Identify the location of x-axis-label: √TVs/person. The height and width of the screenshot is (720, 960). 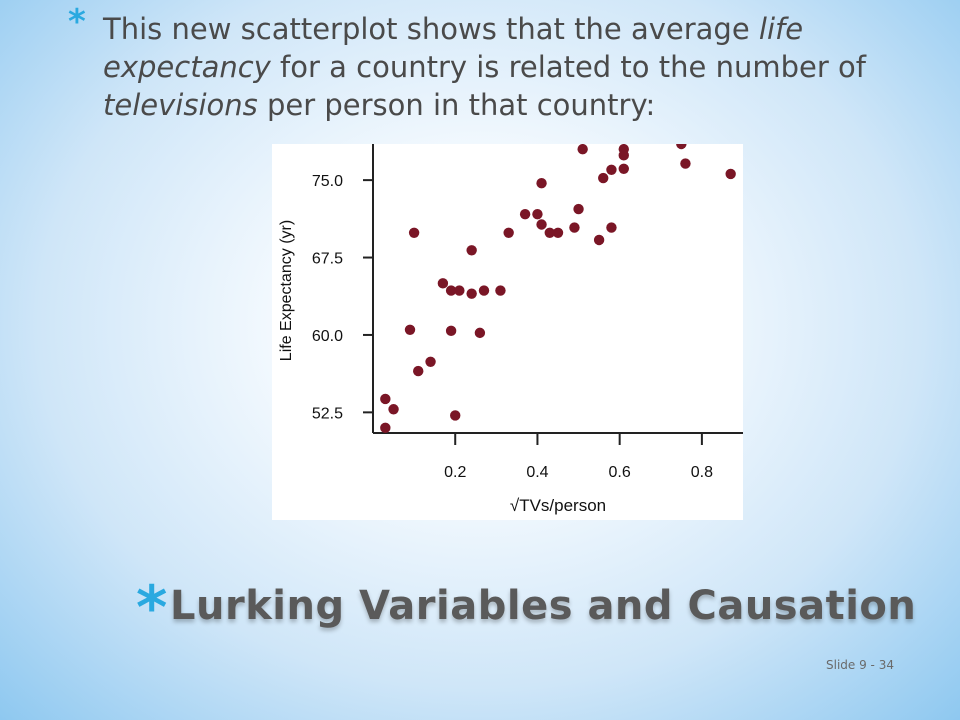
(558, 505).